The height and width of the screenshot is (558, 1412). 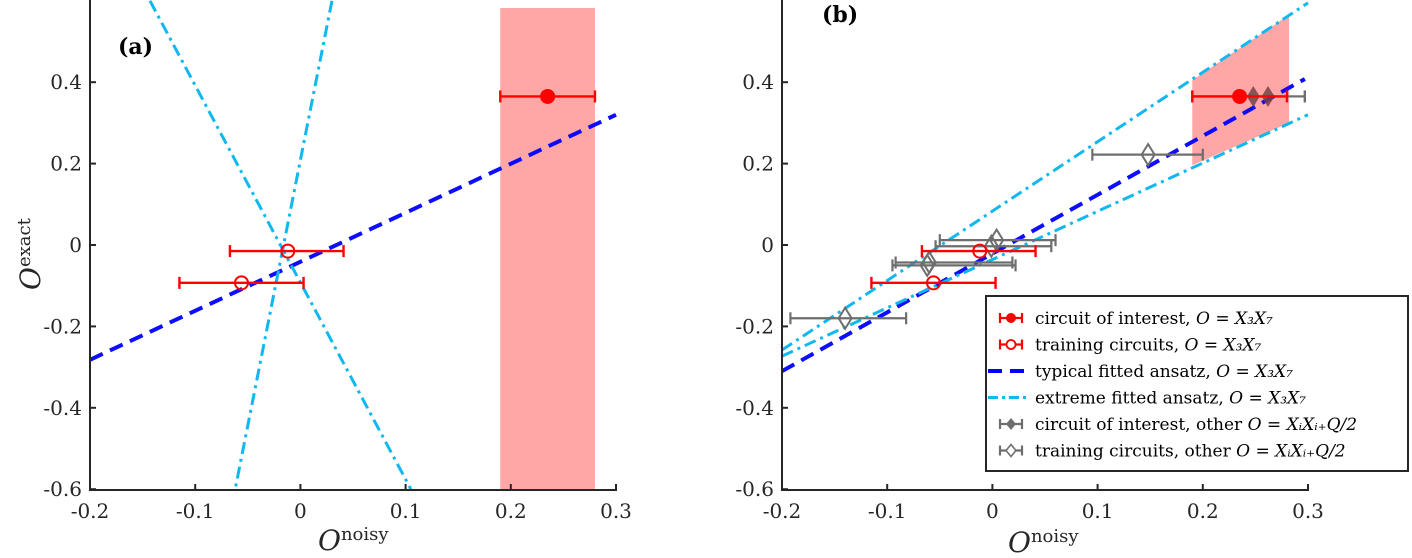 What do you see at coordinates (1141, 425) in the screenshot?
I see `legend-label-text: circuit of interest, other` at bounding box center [1141, 425].